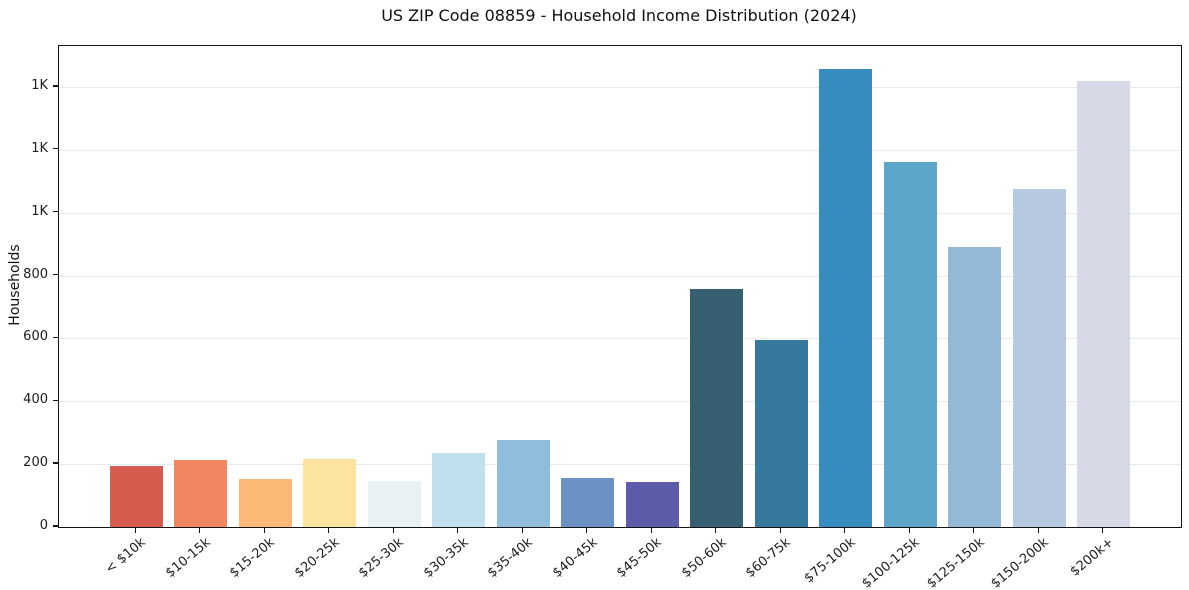 Image resolution: width=1189 pixels, height=590 pixels. Describe the element at coordinates (704, 558) in the screenshot. I see `x-tick-label: $50-60k` at that location.